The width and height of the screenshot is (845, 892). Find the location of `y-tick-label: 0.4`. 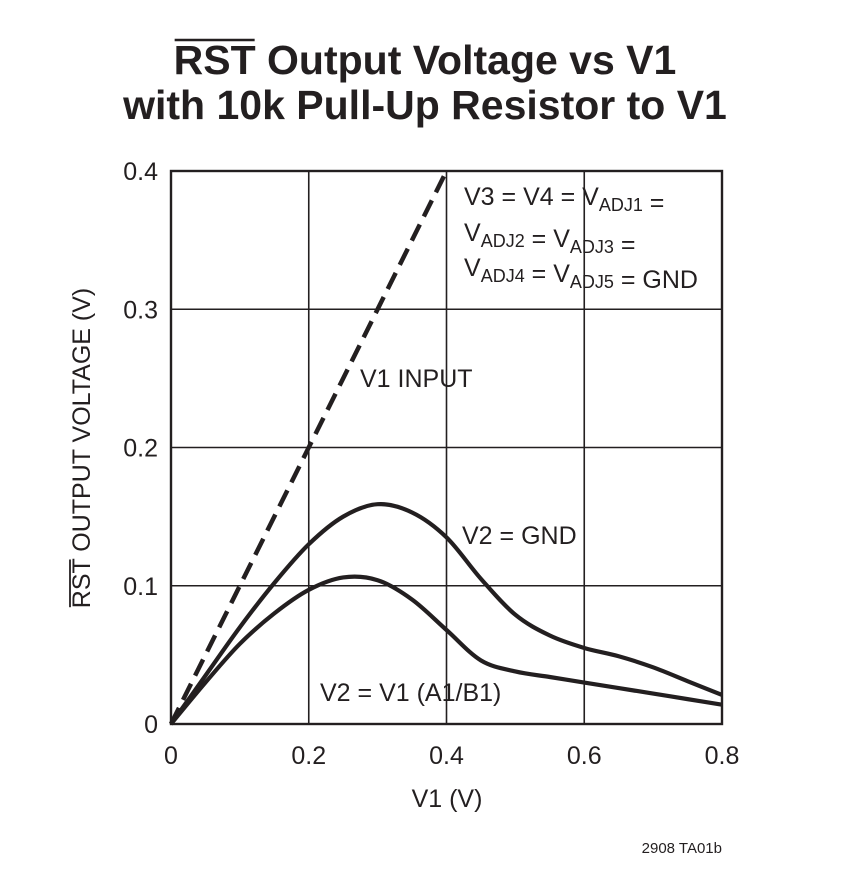

y-tick-label: 0.4 is located at coordinates (140, 172).